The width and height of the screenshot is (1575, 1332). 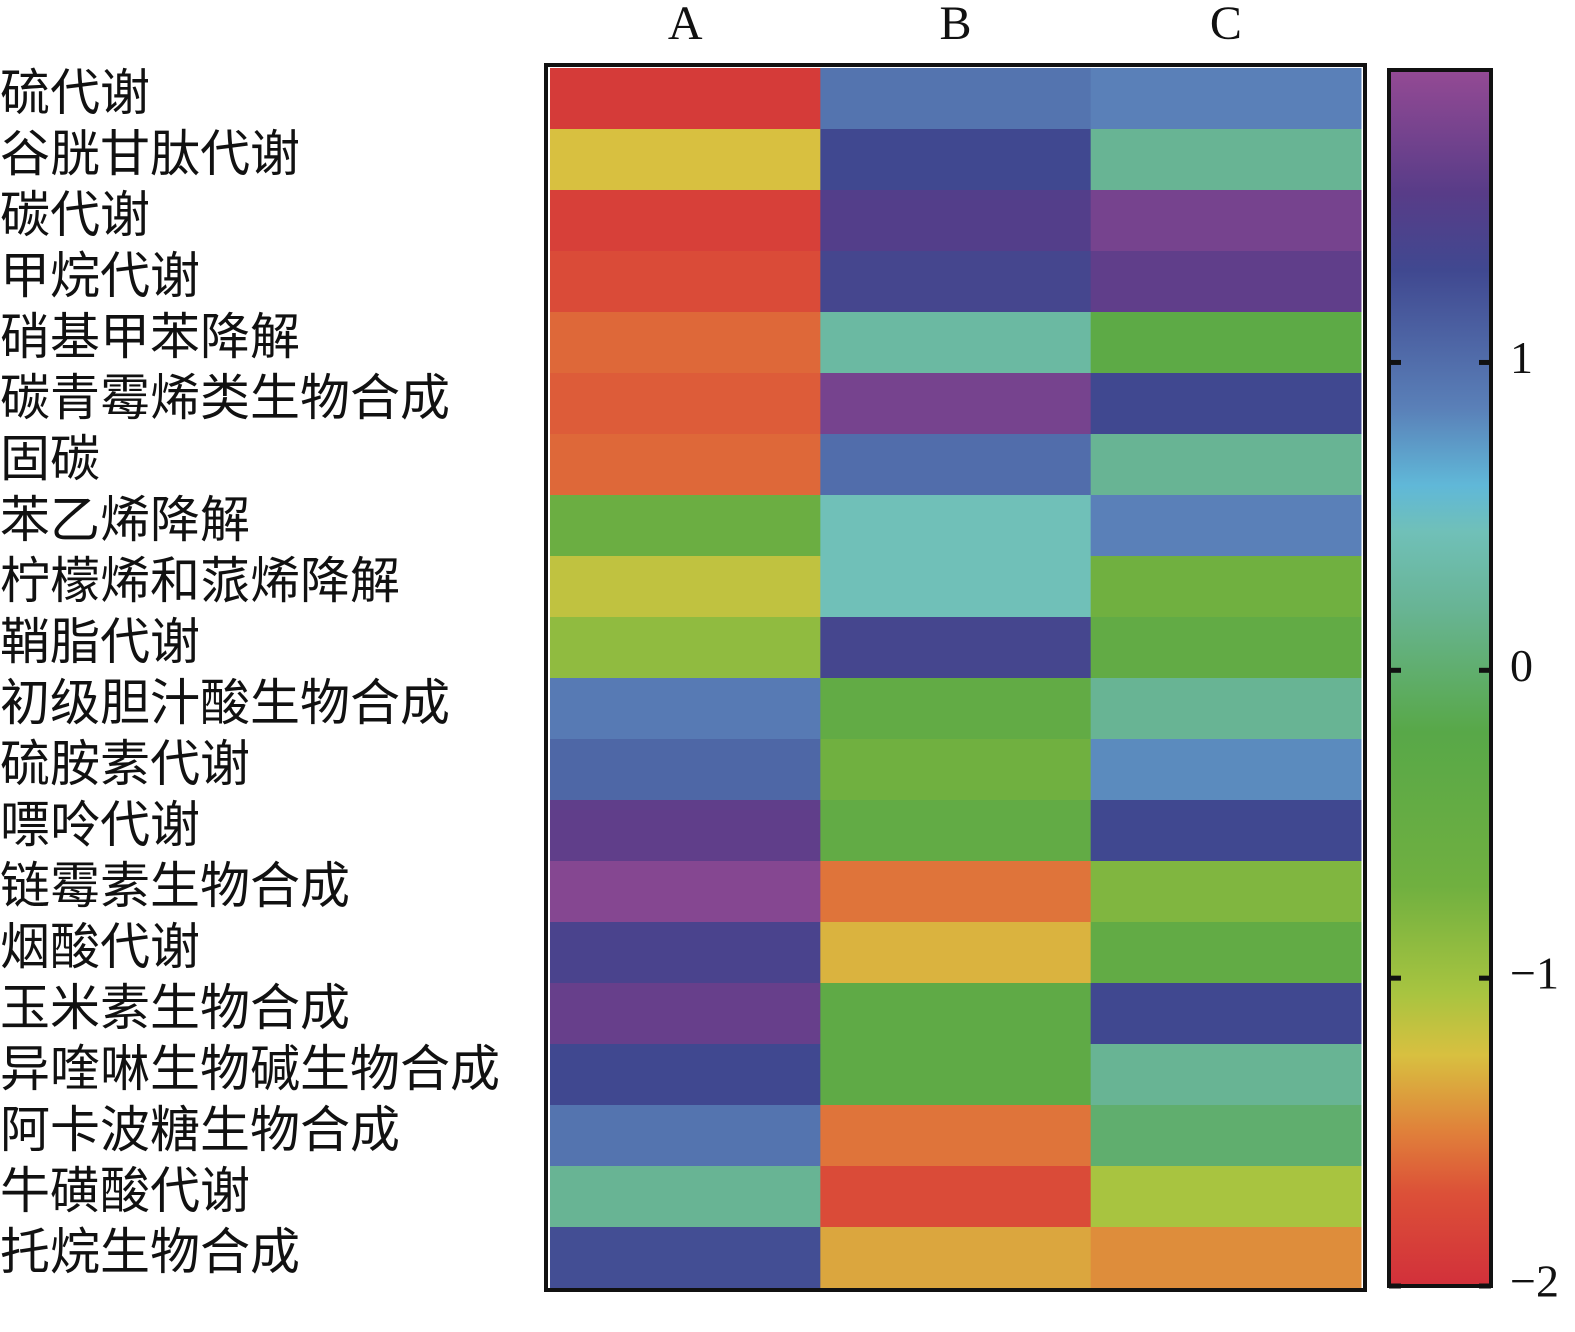 What do you see at coordinates (125, 520) in the screenshot?
I see `row-label: 苯乙烯降解` at bounding box center [125, 520].